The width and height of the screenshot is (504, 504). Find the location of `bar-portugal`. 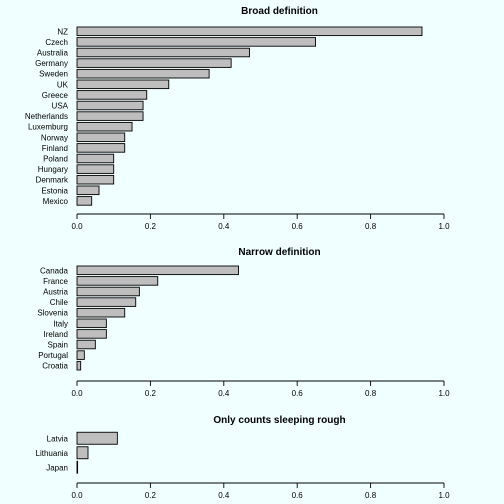

bar-portugal is located at coordinates (80, 355).